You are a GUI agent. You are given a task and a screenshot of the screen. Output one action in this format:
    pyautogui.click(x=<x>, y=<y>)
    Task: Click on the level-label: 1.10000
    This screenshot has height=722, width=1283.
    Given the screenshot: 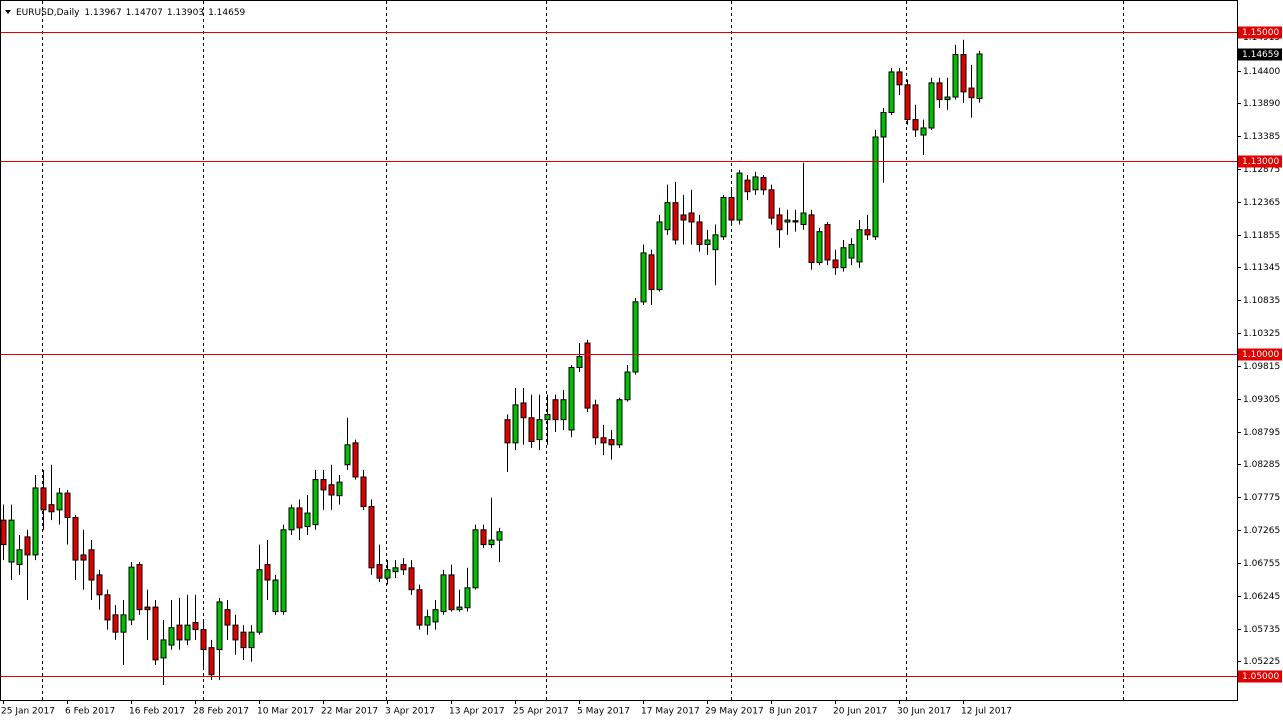 What is the action you would take?
    pyautogui.click(x=1260, y=355)
    